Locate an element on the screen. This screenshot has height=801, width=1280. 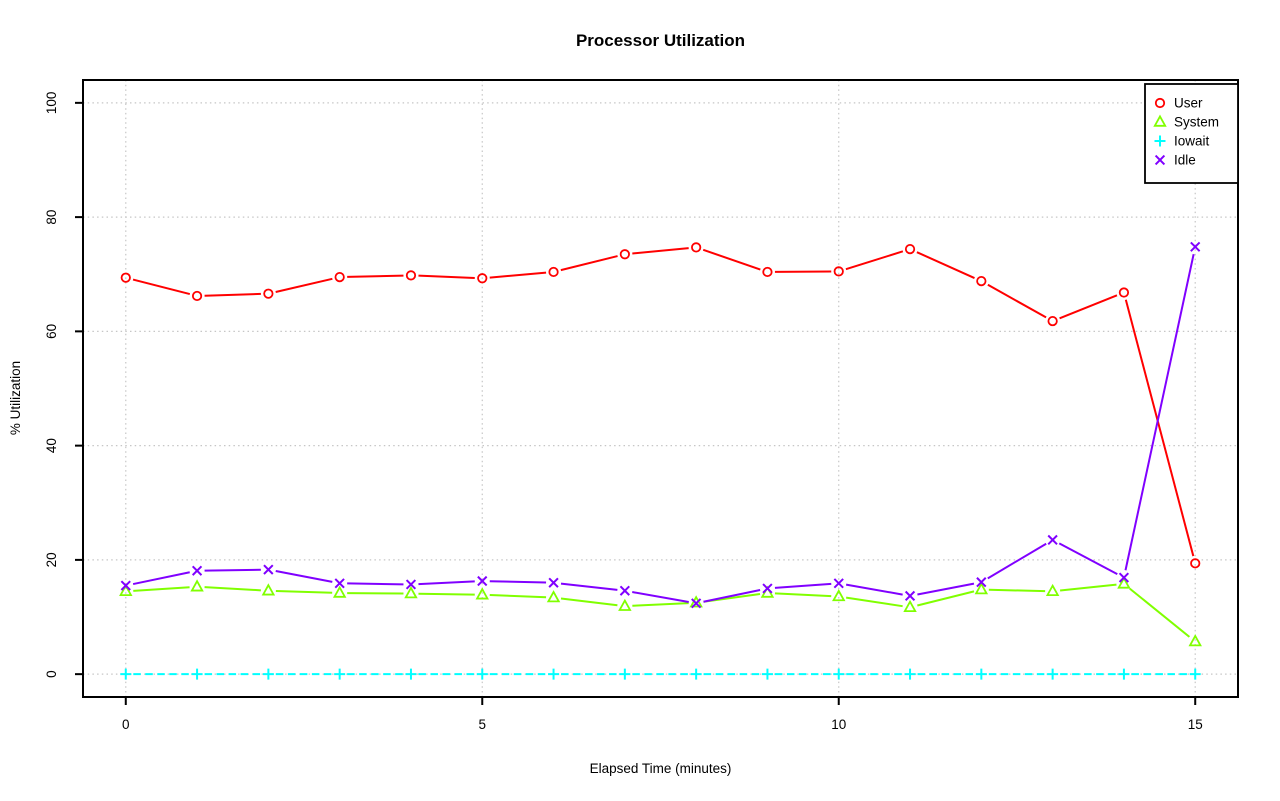
y-tick-label-100: 100 is located at coordinates (51, 103).